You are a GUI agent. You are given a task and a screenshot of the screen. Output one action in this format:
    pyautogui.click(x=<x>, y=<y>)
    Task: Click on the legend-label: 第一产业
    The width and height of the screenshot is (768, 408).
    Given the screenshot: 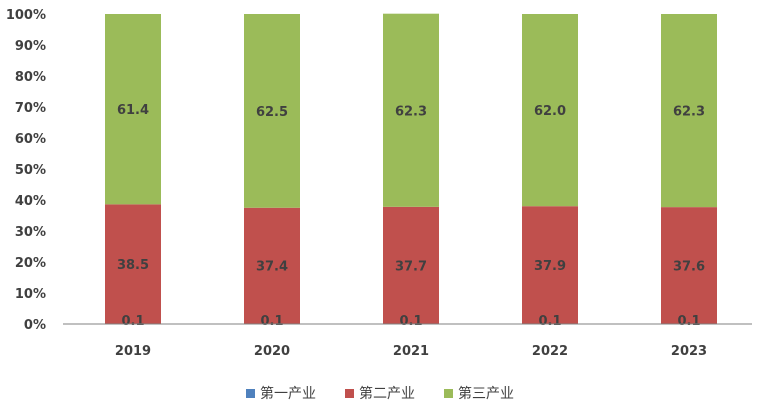 What is the action you would take?
    pyautogui.click(x=288, y=393)
    